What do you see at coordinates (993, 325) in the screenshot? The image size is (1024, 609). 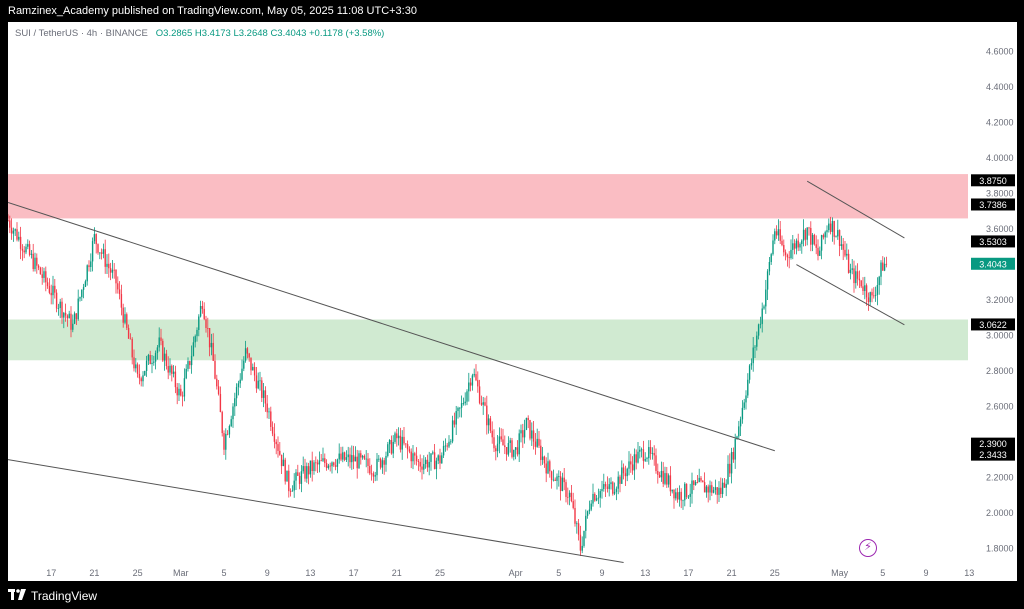 I see `price-label-text: 3.0622` at bounding box center [993, 325].